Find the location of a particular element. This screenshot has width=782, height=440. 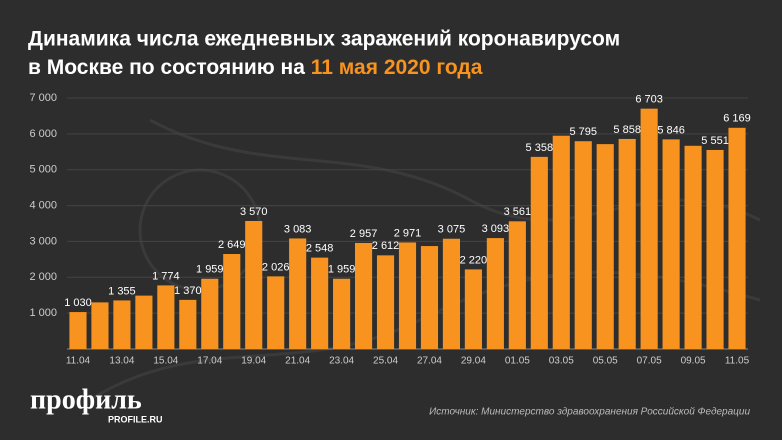

value-label: 3 561 is located at coordinates (518, 212).